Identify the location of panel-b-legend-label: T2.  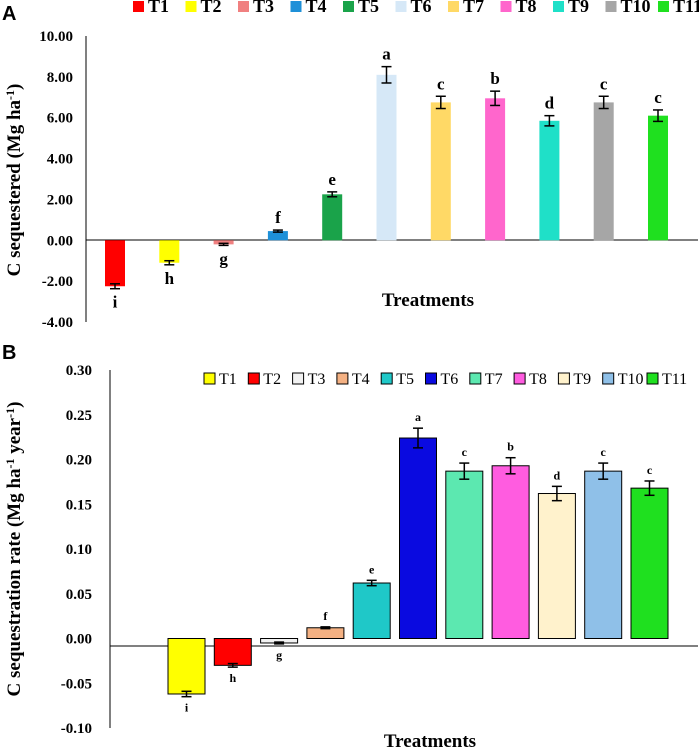
(272, 379).